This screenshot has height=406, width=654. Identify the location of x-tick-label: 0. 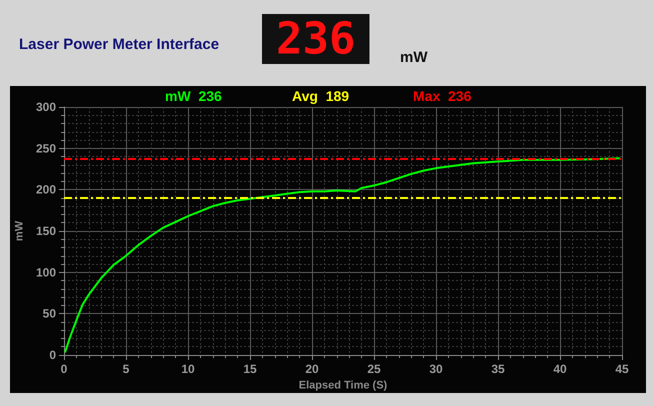
(64, 369).